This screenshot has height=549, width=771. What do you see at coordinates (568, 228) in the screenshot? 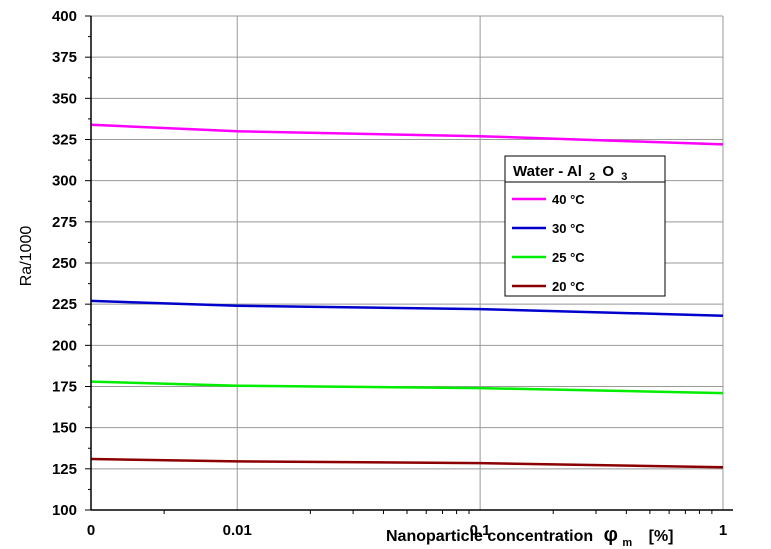
I see `legend-label: 30 °C` at bounding box center [568, 228].